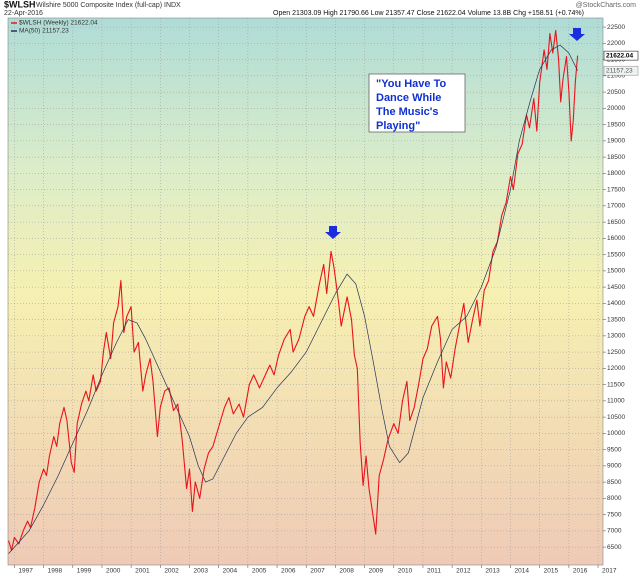 The image size is (640, 576). I want to click on y-tick-label: 19000, so click(616, 141).